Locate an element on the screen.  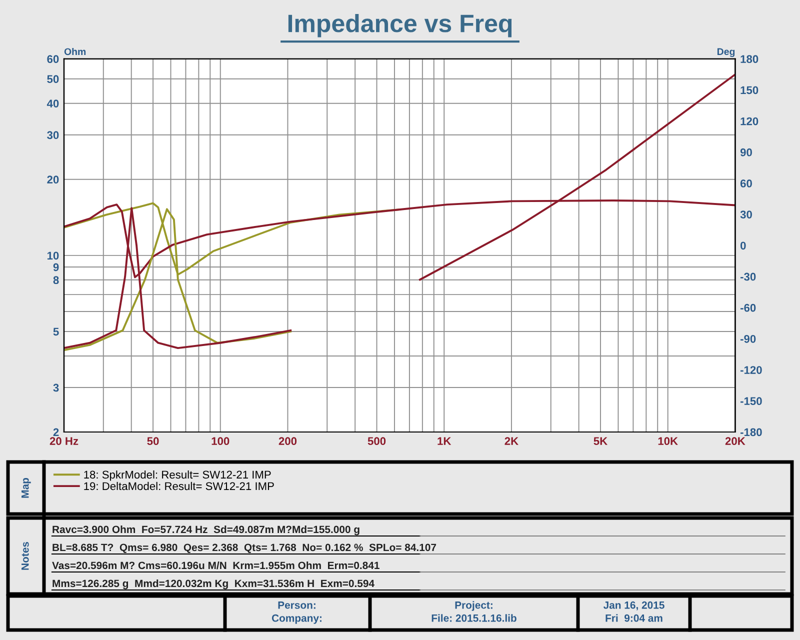
x-tick-label: 2K is located at coordinates (511, 441).